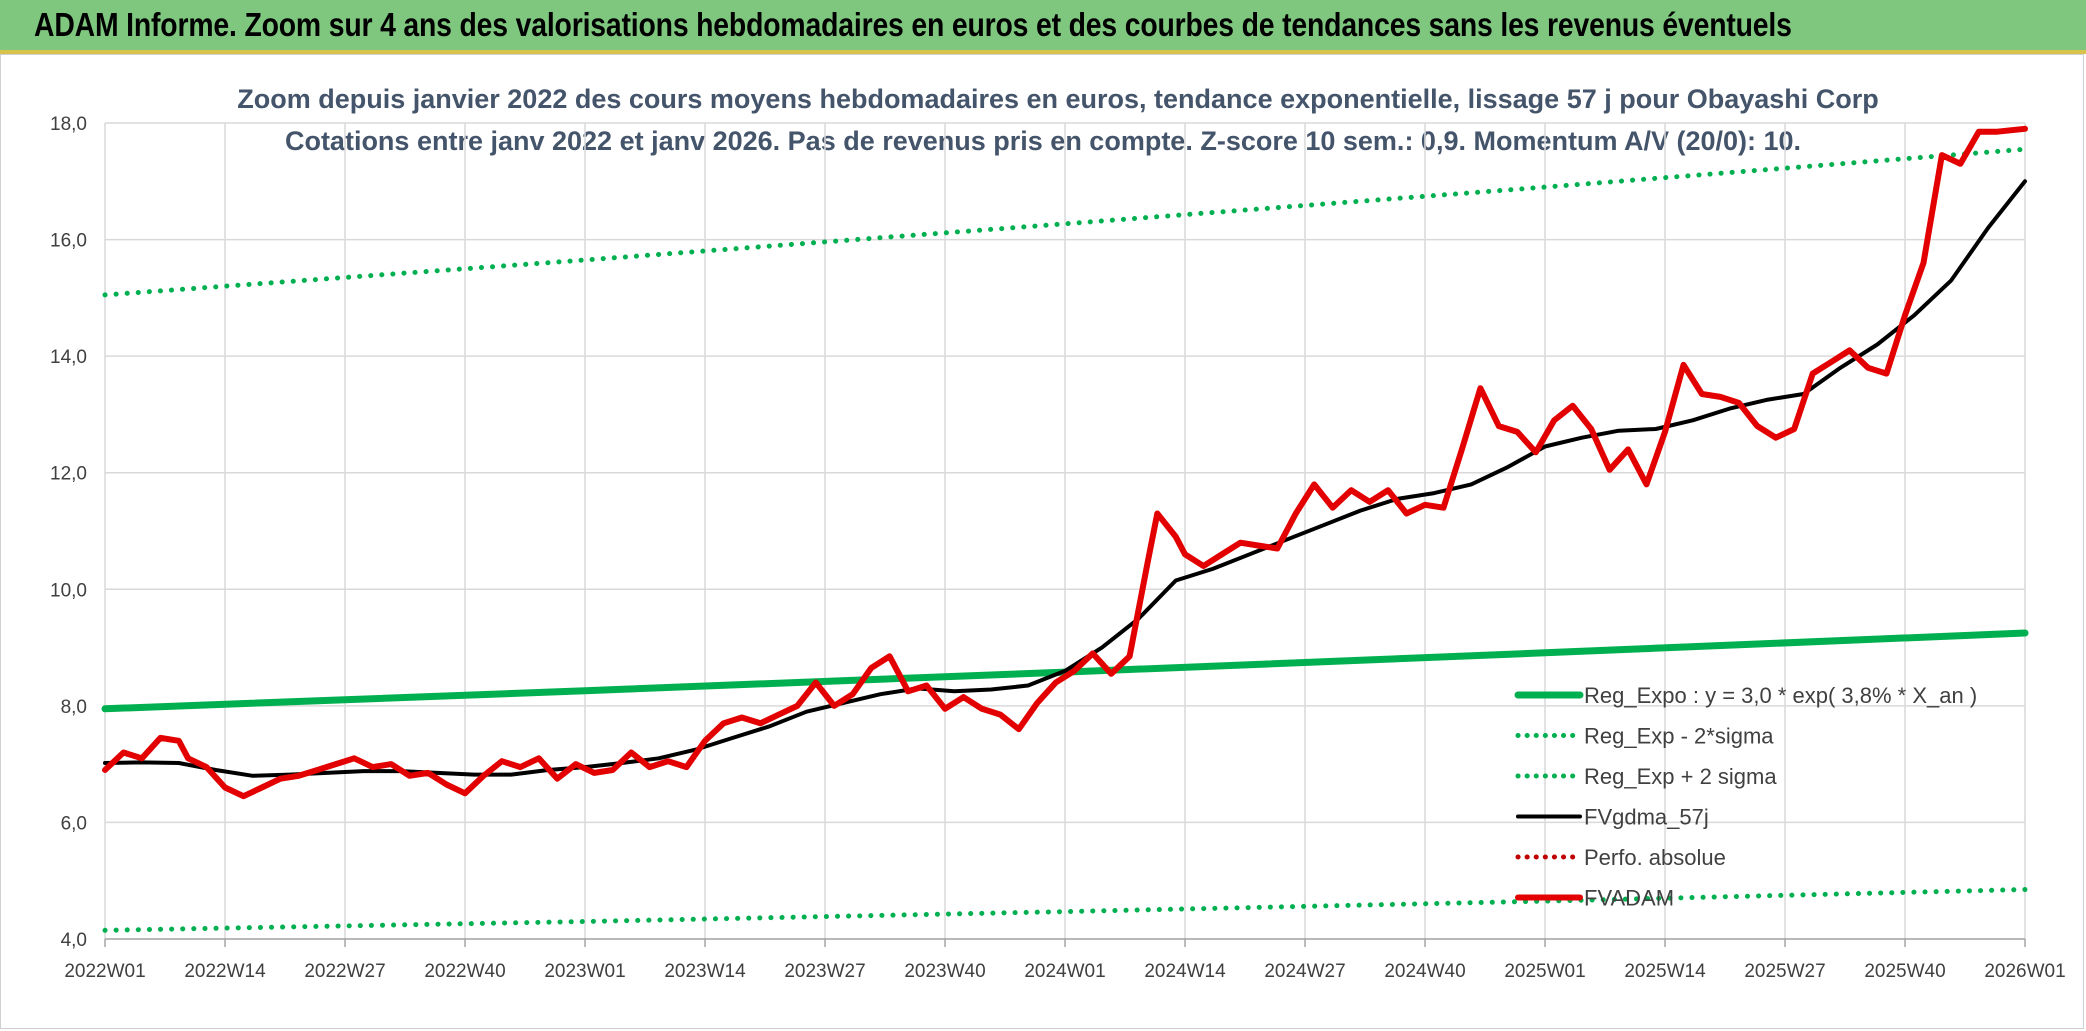  I want to click on y-axis: 4,0 6,0 8,0 10,0 12,0 14,0 16,0 18,0, so click(68, 532).